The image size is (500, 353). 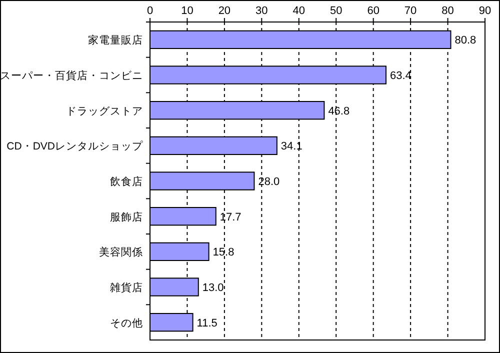 What do you see at coordinates (126, 323) in the screenshot?
I see `y-tick-label: その他` at bounding box center [126, 323].